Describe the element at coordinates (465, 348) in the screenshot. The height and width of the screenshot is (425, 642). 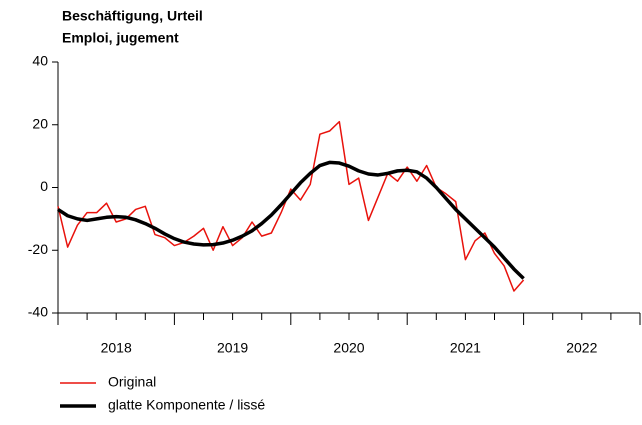
I see `x-tick-label: 2021` at that location.